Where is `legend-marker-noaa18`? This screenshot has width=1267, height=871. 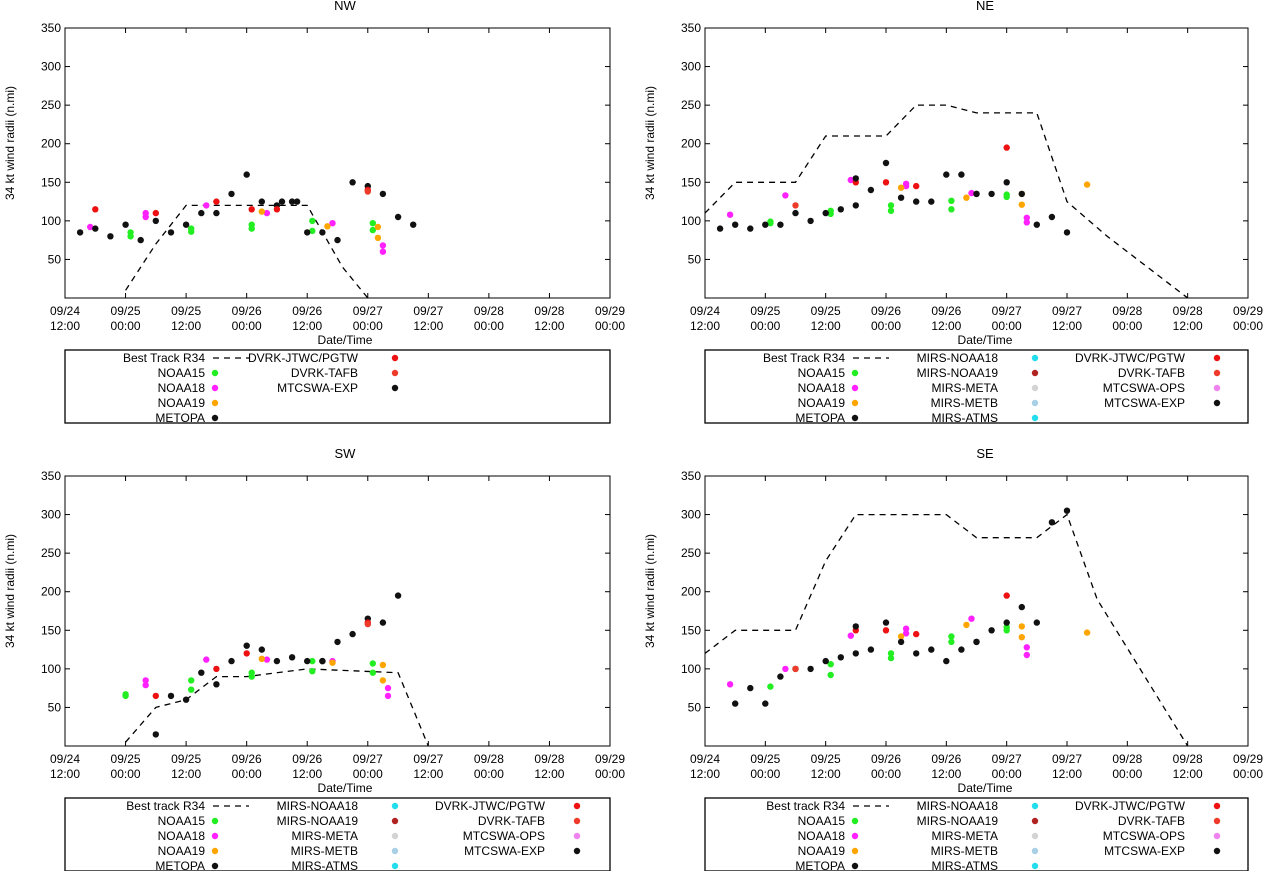
legend-marker-noaa18 is located at coordinates (215, 836).